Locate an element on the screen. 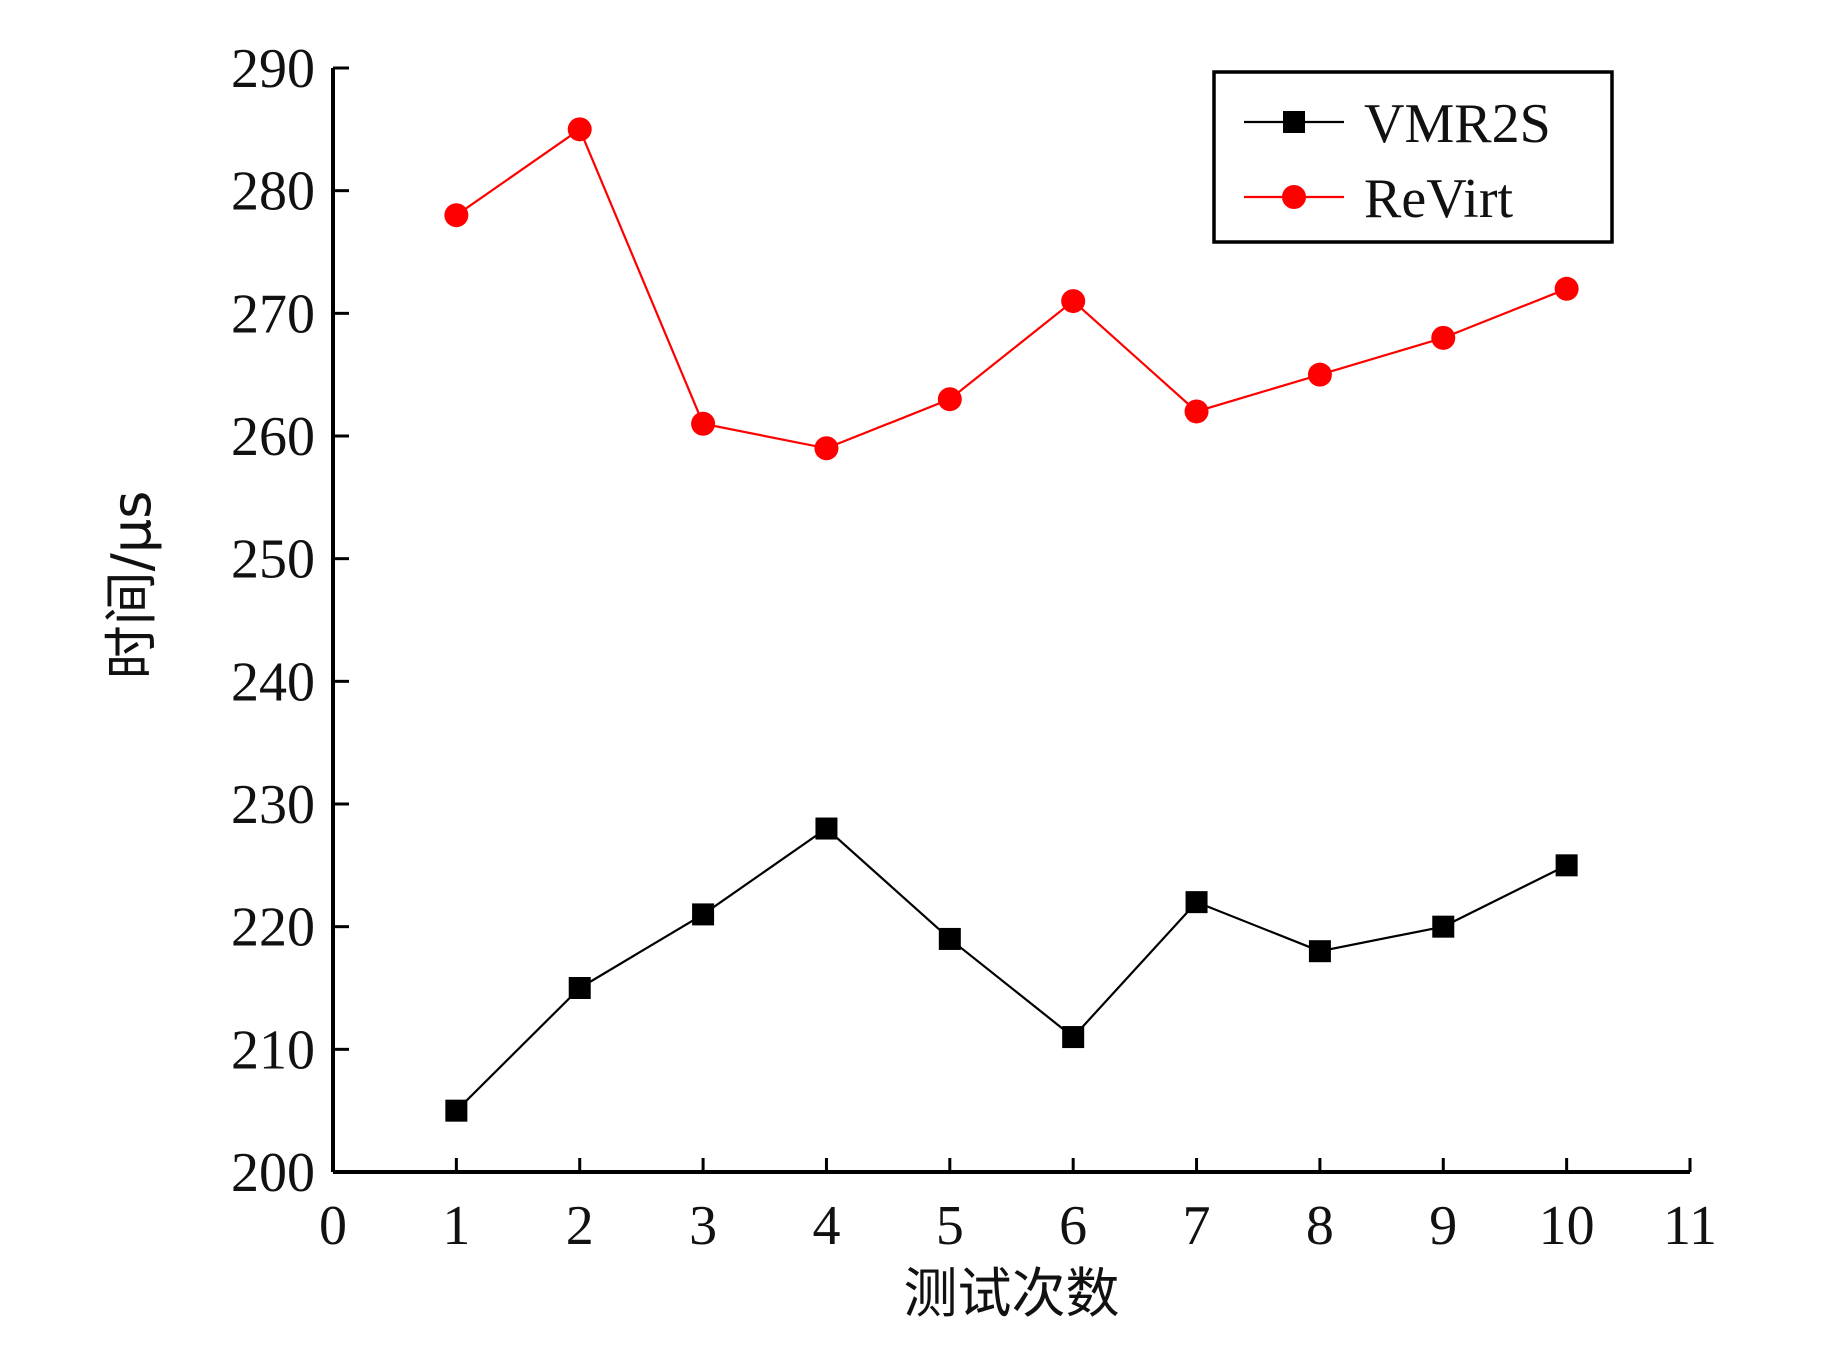 The image size is (1843, 1346). x-tick-label: 4 is located at coordinates (826, 1226).